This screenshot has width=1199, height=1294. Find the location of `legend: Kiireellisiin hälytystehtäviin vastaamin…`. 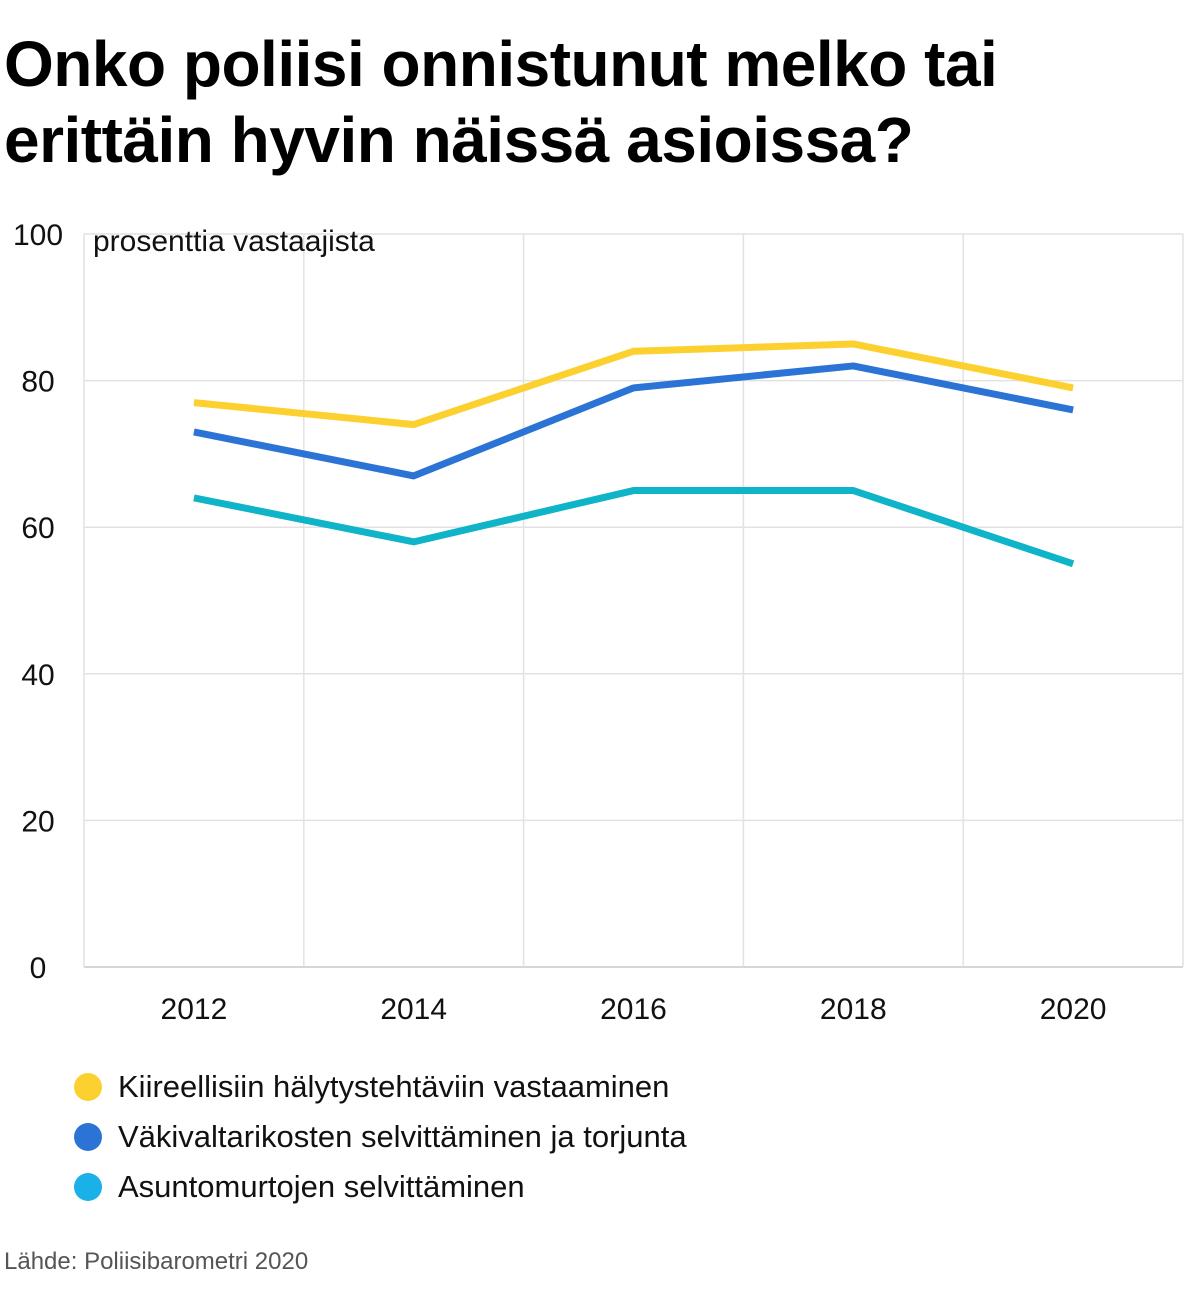

legend: Kiireellisiin hälytystehtäviin vastaamin… is located at coordinates (380, 1137).